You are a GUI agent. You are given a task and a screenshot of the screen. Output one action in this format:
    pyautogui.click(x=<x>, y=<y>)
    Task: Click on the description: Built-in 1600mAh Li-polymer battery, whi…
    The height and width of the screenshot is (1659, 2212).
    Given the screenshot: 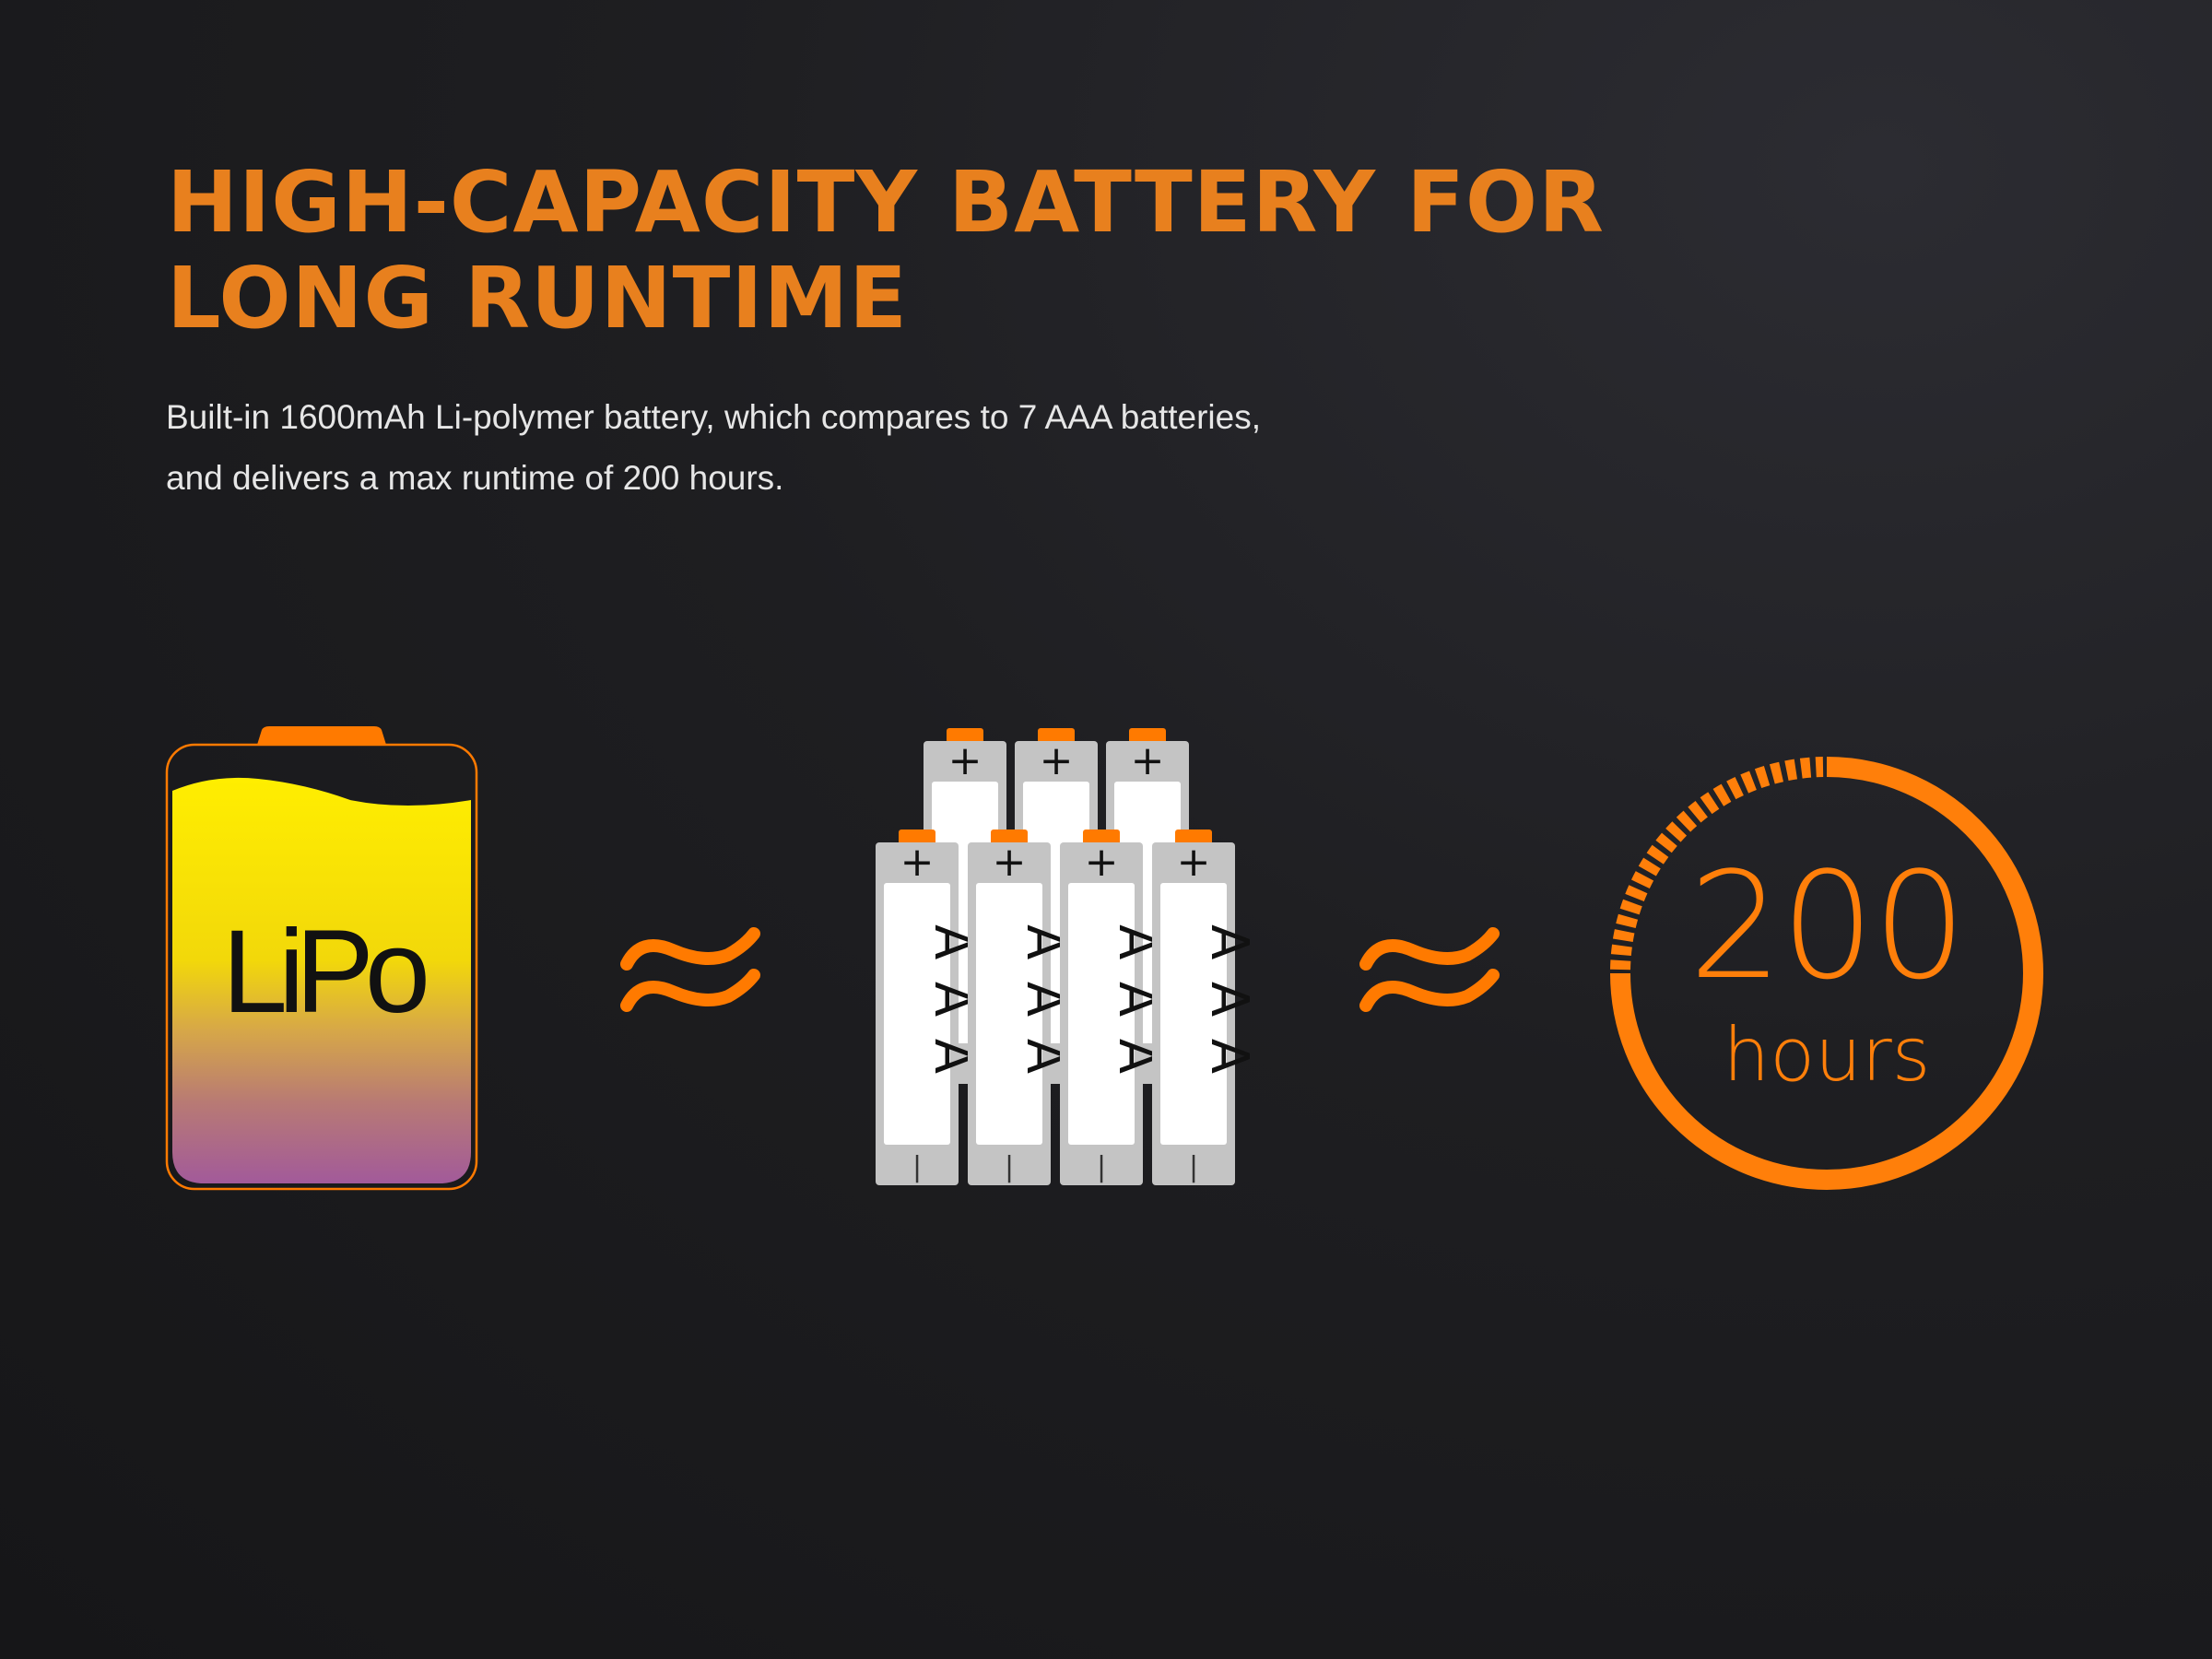 What is the action you would take?
    pyautogui.click(x=713, y=448)
    